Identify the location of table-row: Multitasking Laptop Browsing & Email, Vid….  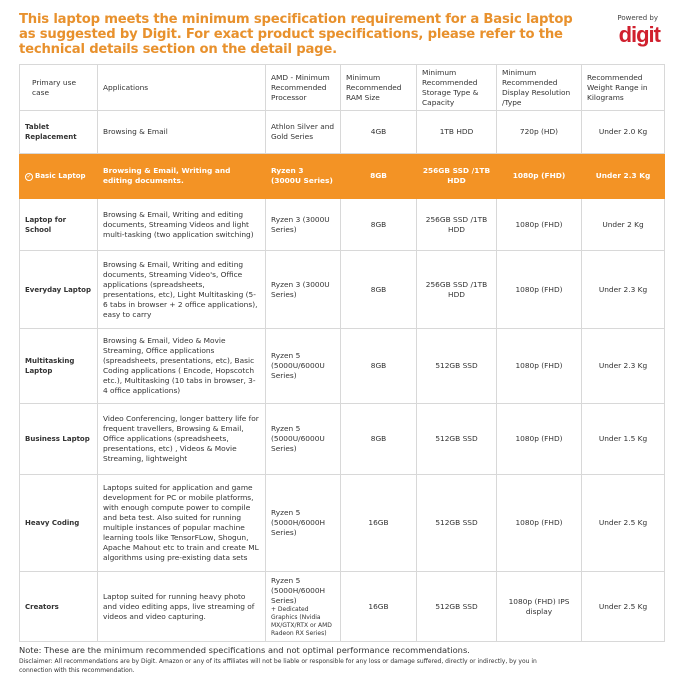
(342, 366).